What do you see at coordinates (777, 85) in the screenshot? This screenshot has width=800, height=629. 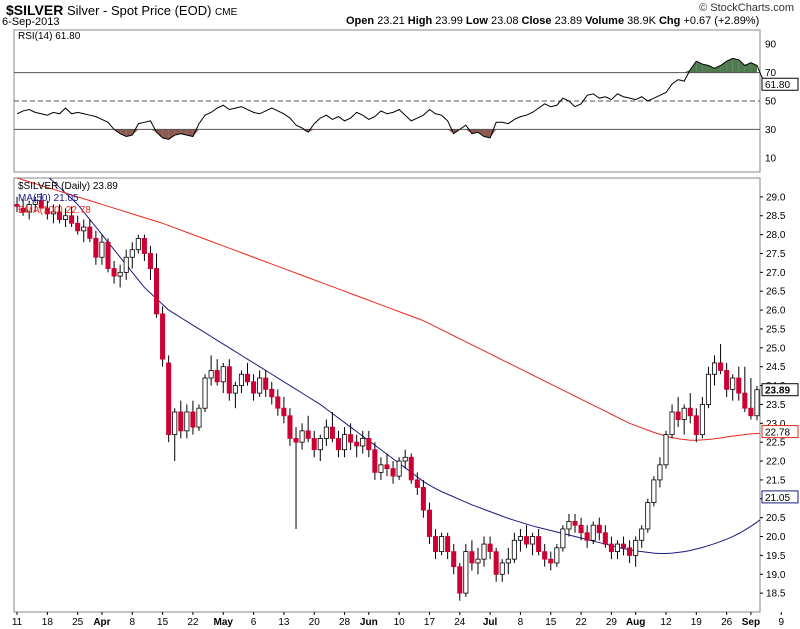 I see `rsi-value-label: 61.80` at bounding box center [777, 85].